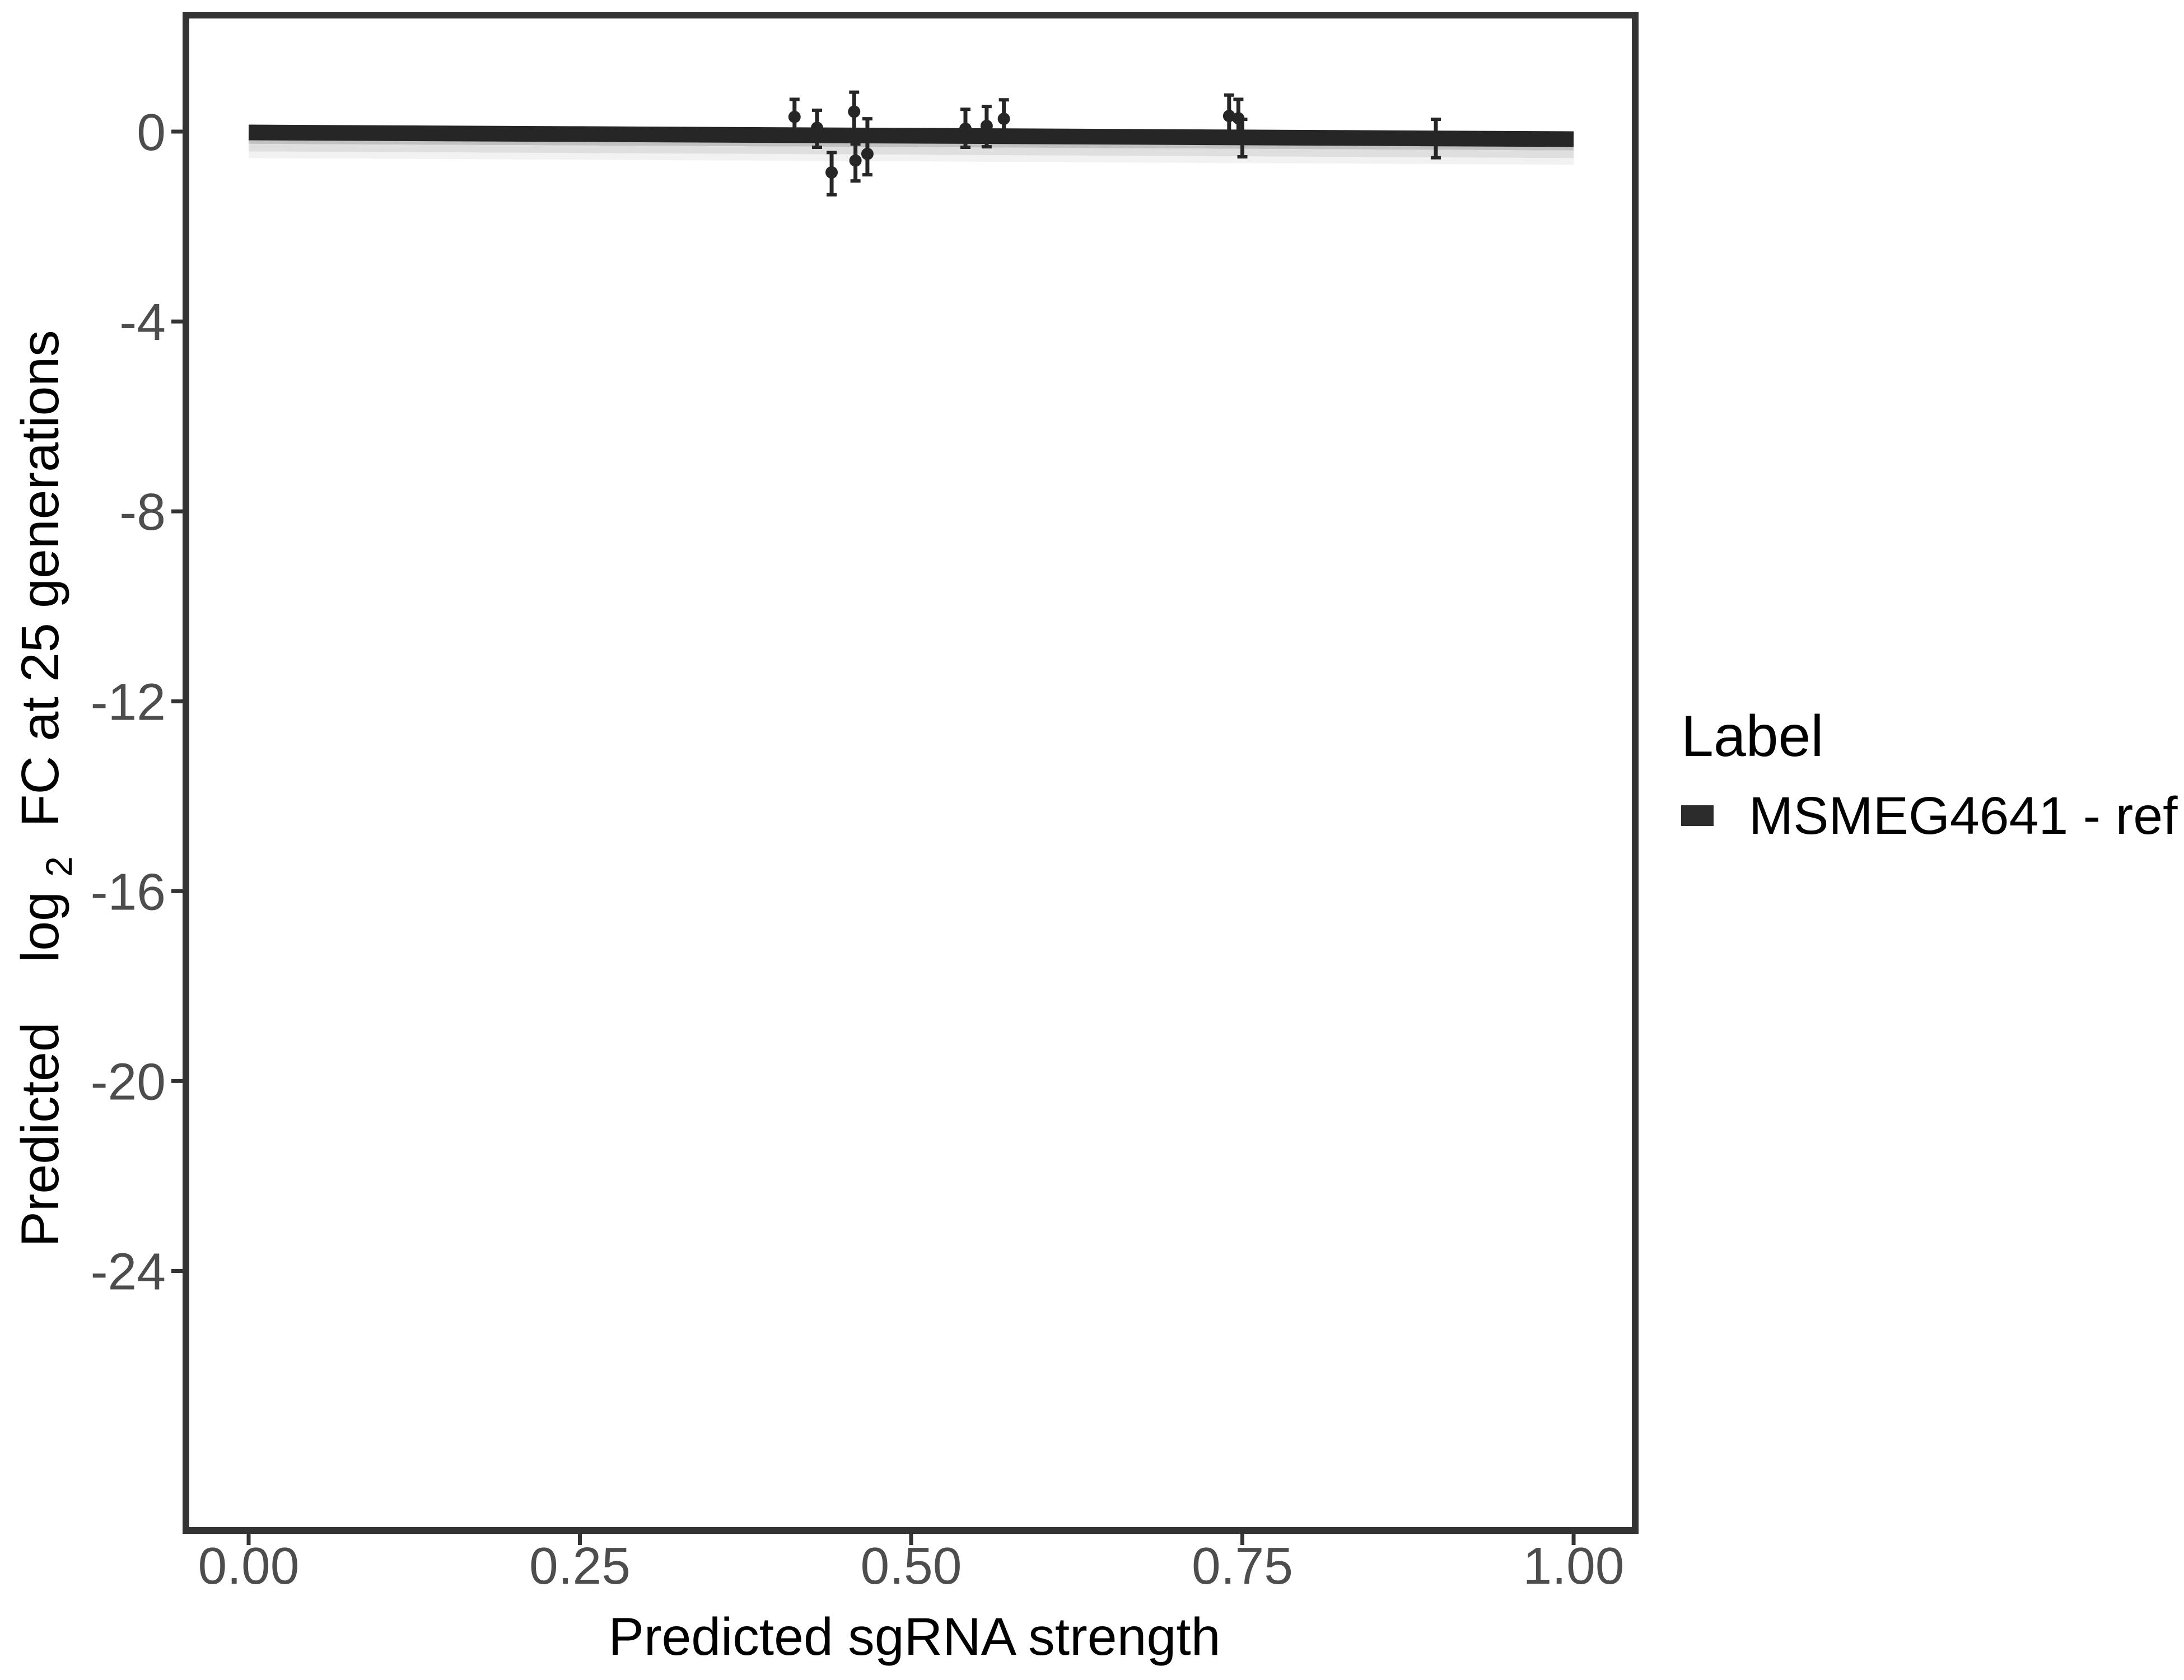 This screenshot has width=2184, height=1680. I want to click on x-tick-label: 0.00, so click(249, 1566).